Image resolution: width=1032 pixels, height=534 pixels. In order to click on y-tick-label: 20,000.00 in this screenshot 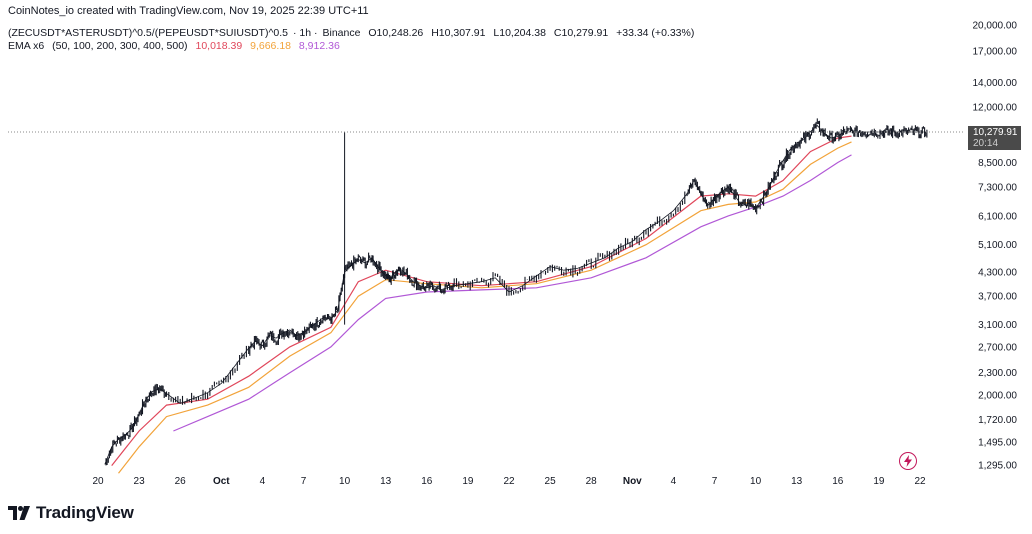, I will do `click(995, 26)`.